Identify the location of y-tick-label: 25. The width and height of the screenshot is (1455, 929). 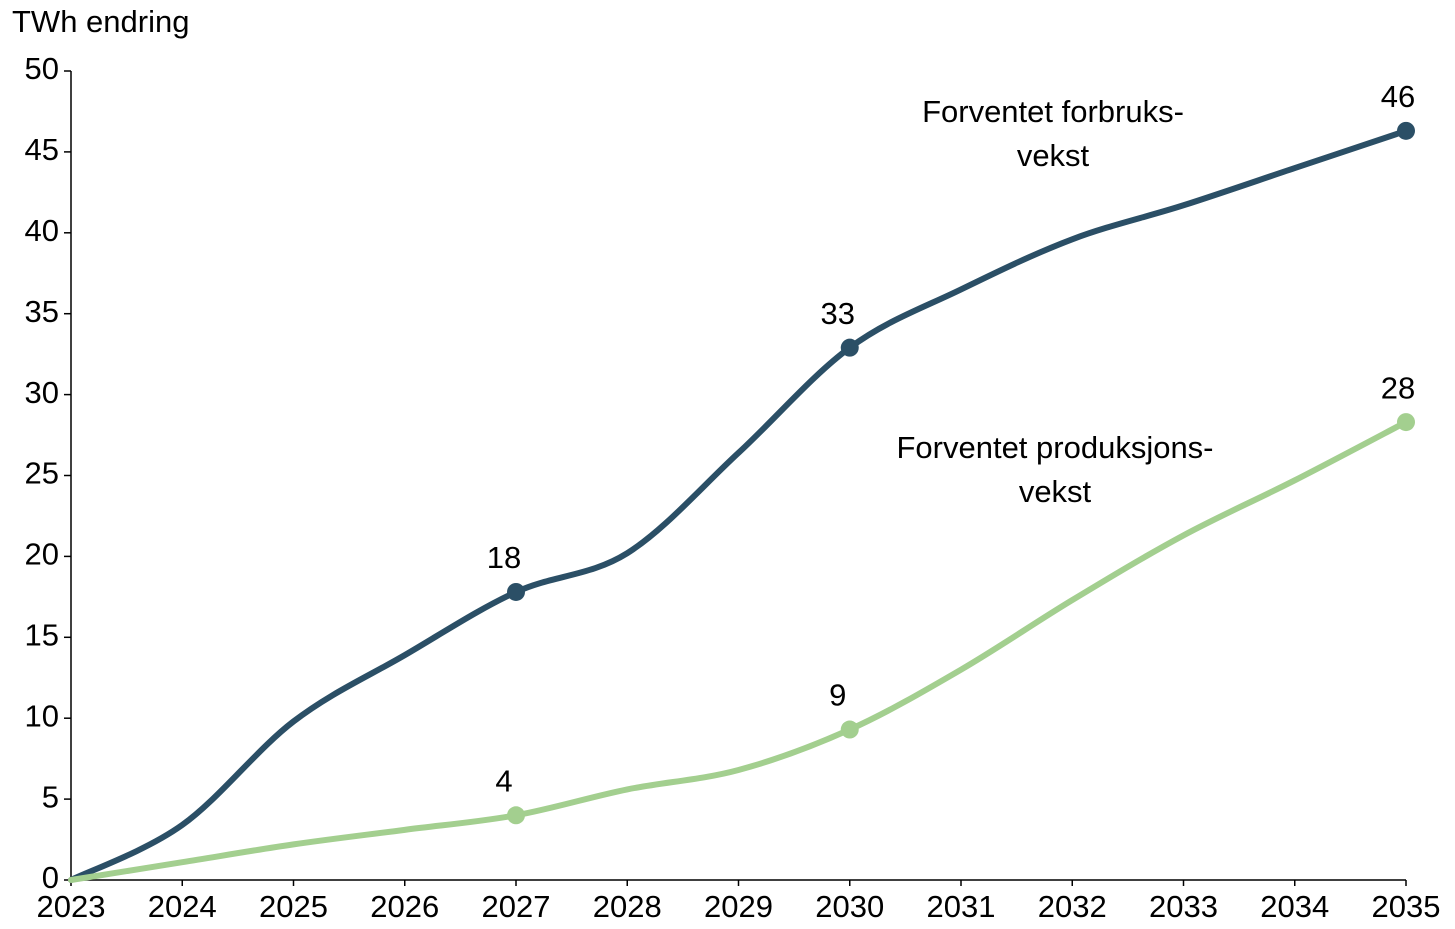
(42, 473).